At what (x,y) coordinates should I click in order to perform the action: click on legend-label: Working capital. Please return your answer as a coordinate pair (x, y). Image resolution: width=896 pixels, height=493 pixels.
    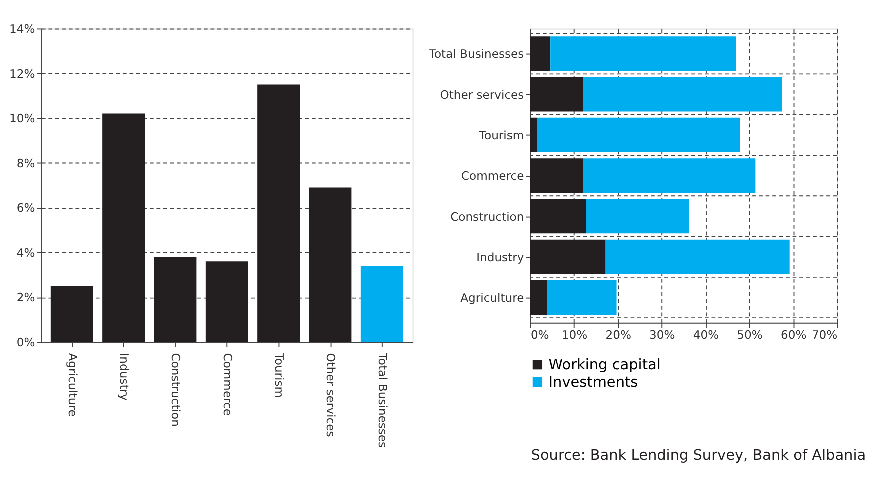
    Looking at the image, I should click on (604, 366).